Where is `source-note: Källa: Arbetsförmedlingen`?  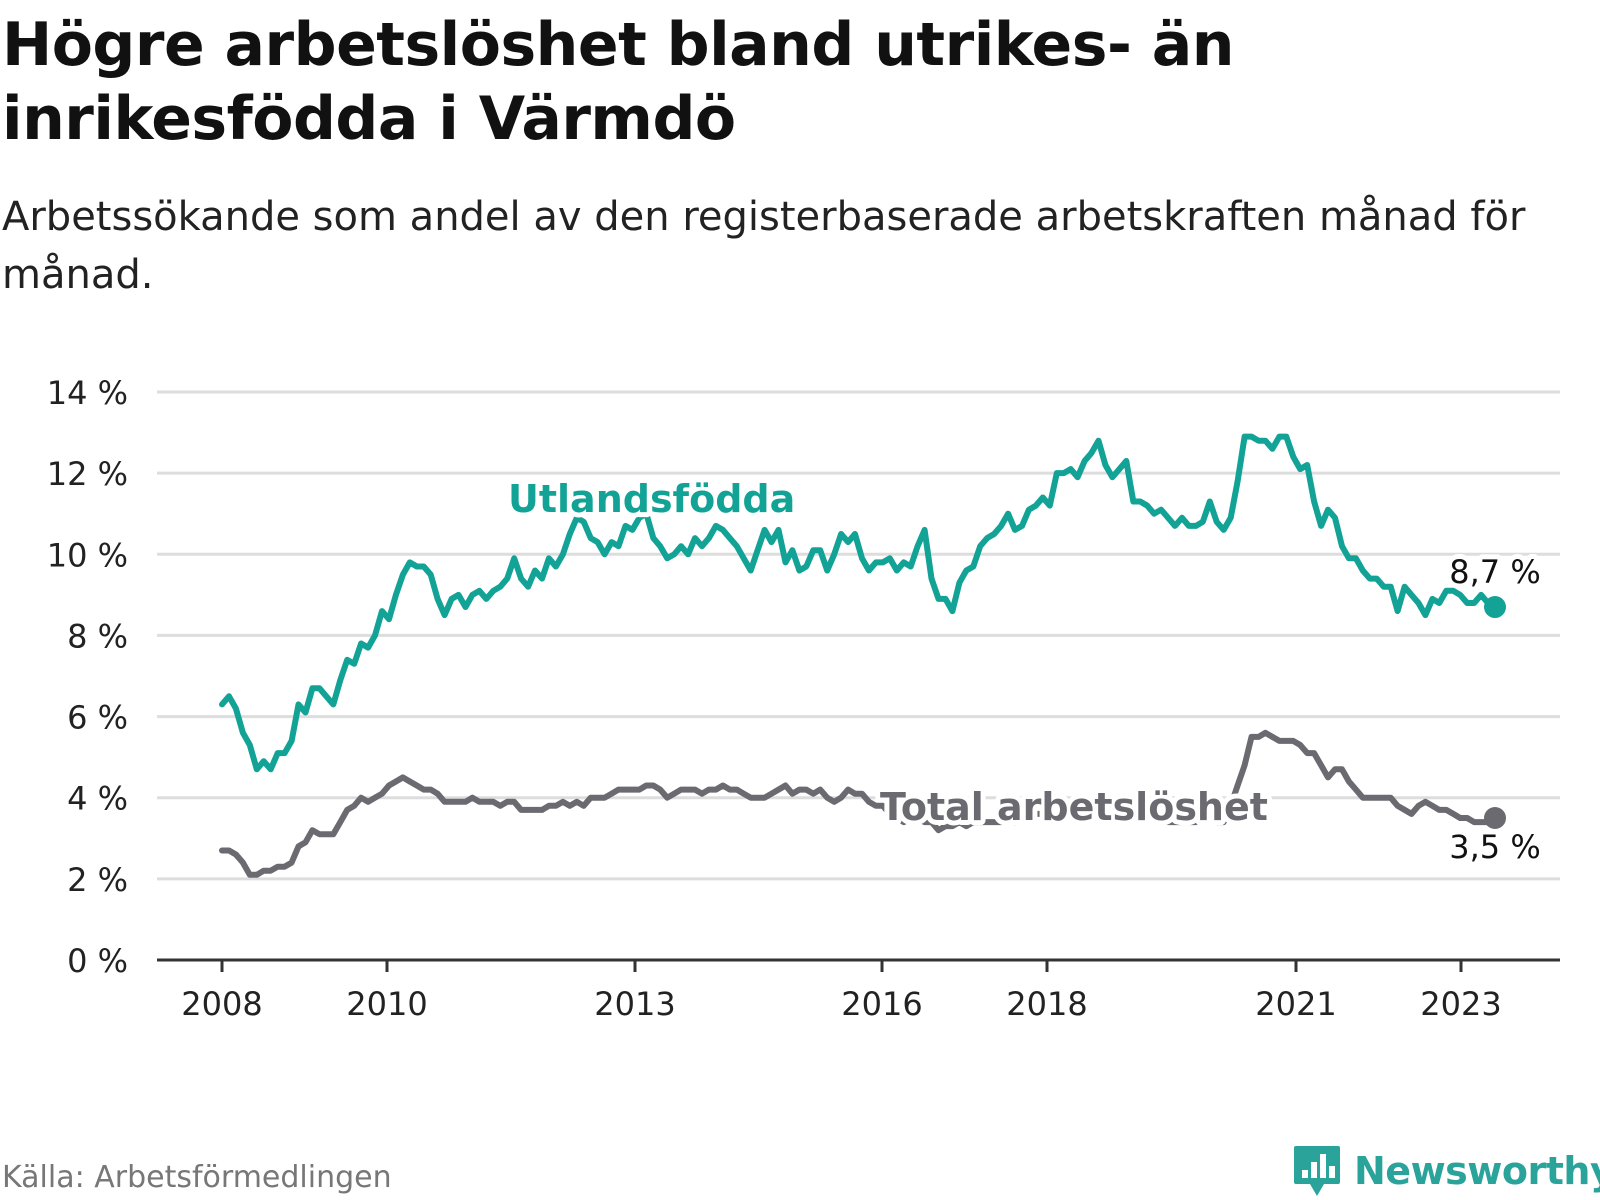 source-note: Källa: Arbetsförmedlingen is located at coordinates (197, 1177).